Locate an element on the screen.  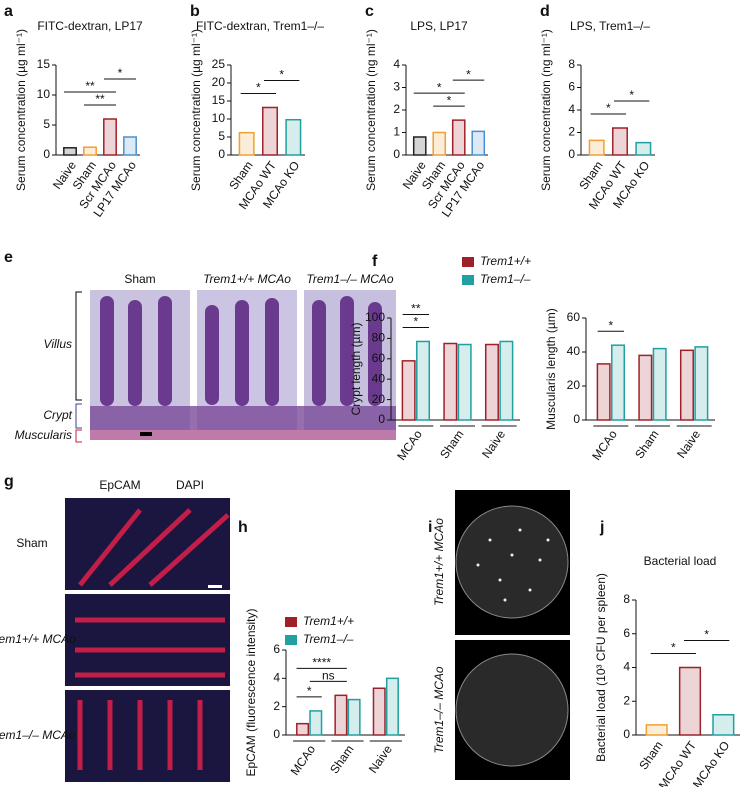
panel-label: e is located at coordinates (8, 257).